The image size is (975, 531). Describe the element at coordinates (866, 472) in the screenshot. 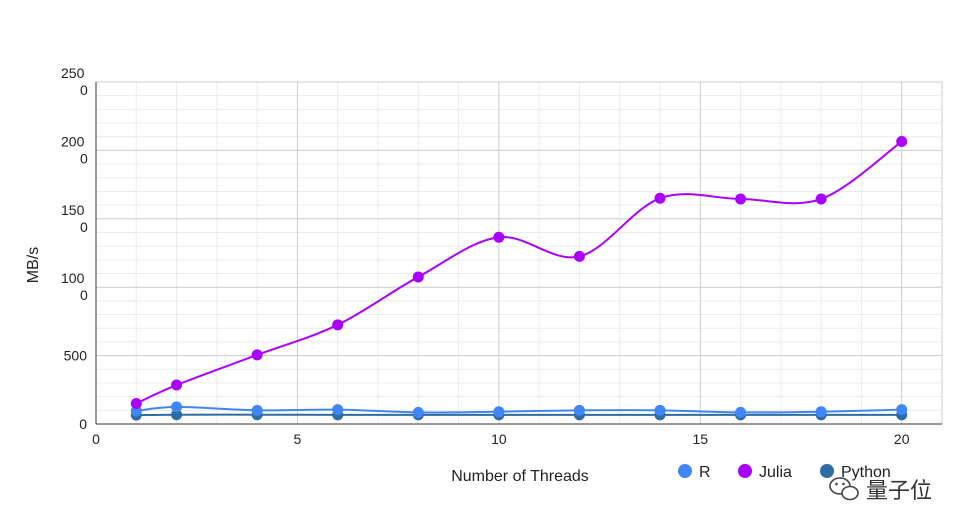

I see `legend-label-python: Python` at that location.